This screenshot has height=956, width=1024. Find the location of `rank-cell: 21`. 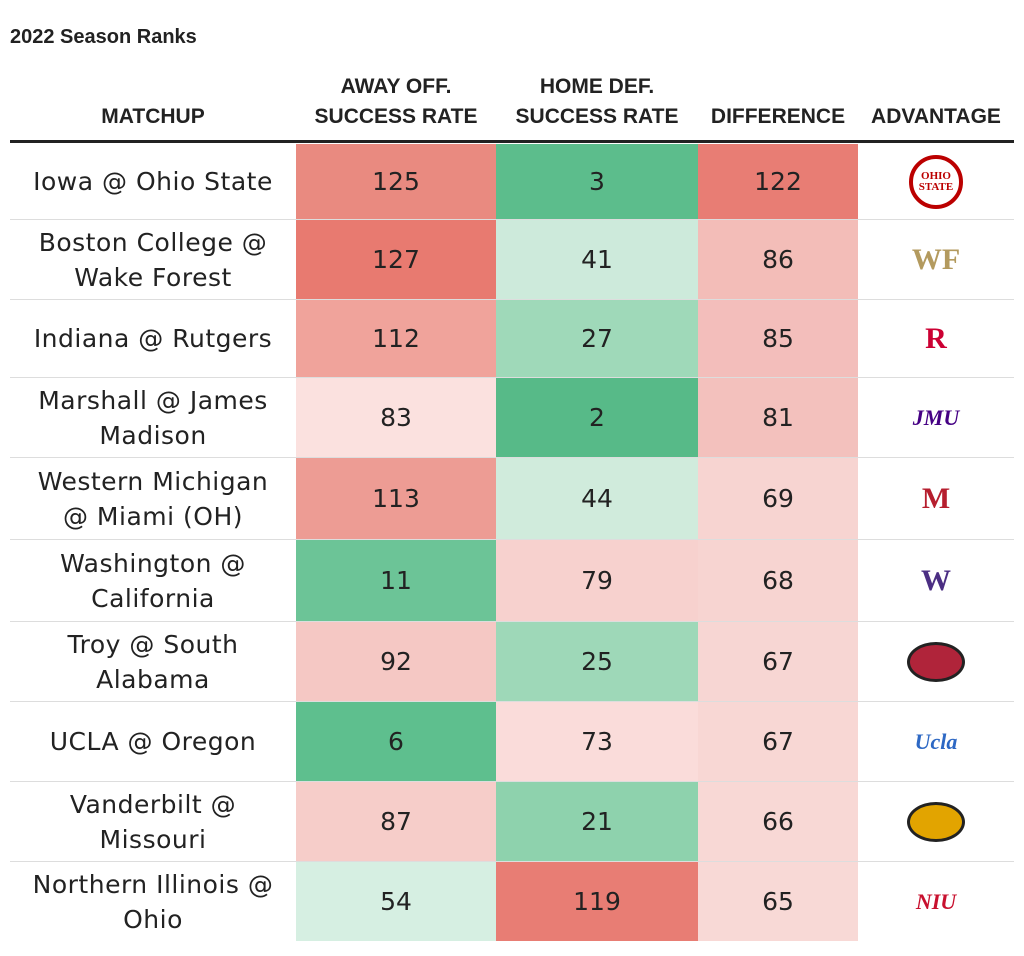

rank-cell: 21 is located at coordinates (597, 821).